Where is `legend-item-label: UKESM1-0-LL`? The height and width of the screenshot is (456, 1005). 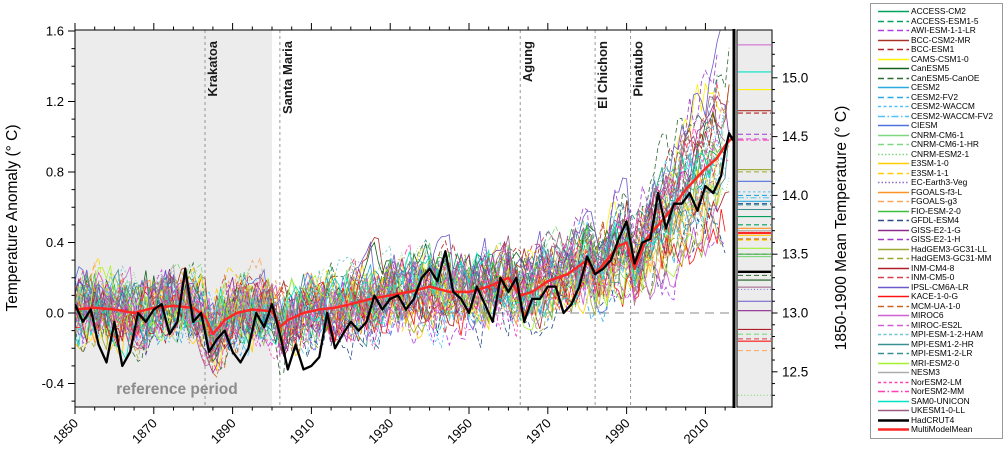
legend-item-label: UKESM1-0-LL is located at coordinates (938, 410).